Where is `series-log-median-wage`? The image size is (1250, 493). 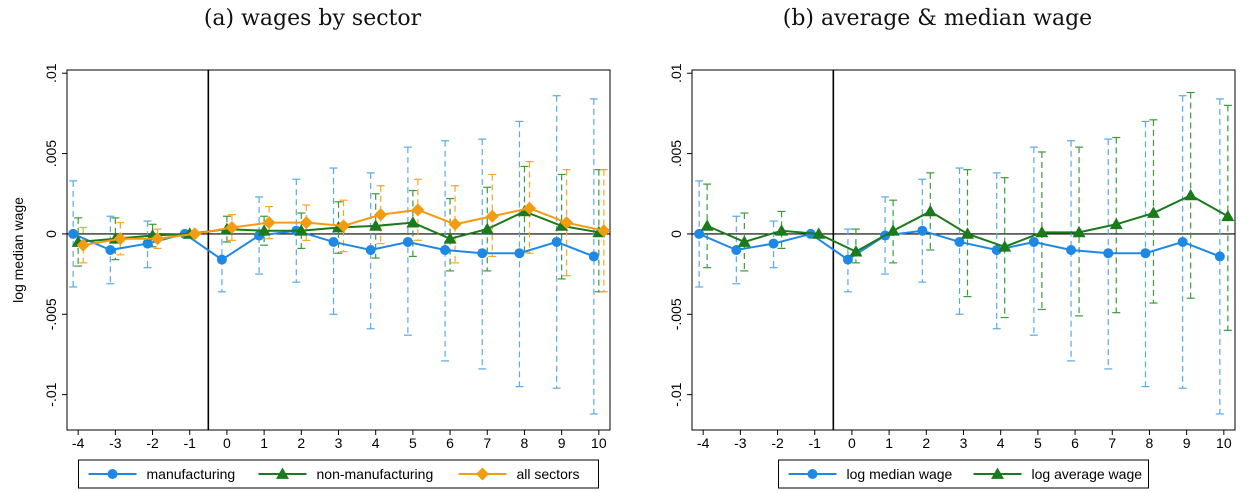 series-log-median-wage is located at coordinates (959, 245).